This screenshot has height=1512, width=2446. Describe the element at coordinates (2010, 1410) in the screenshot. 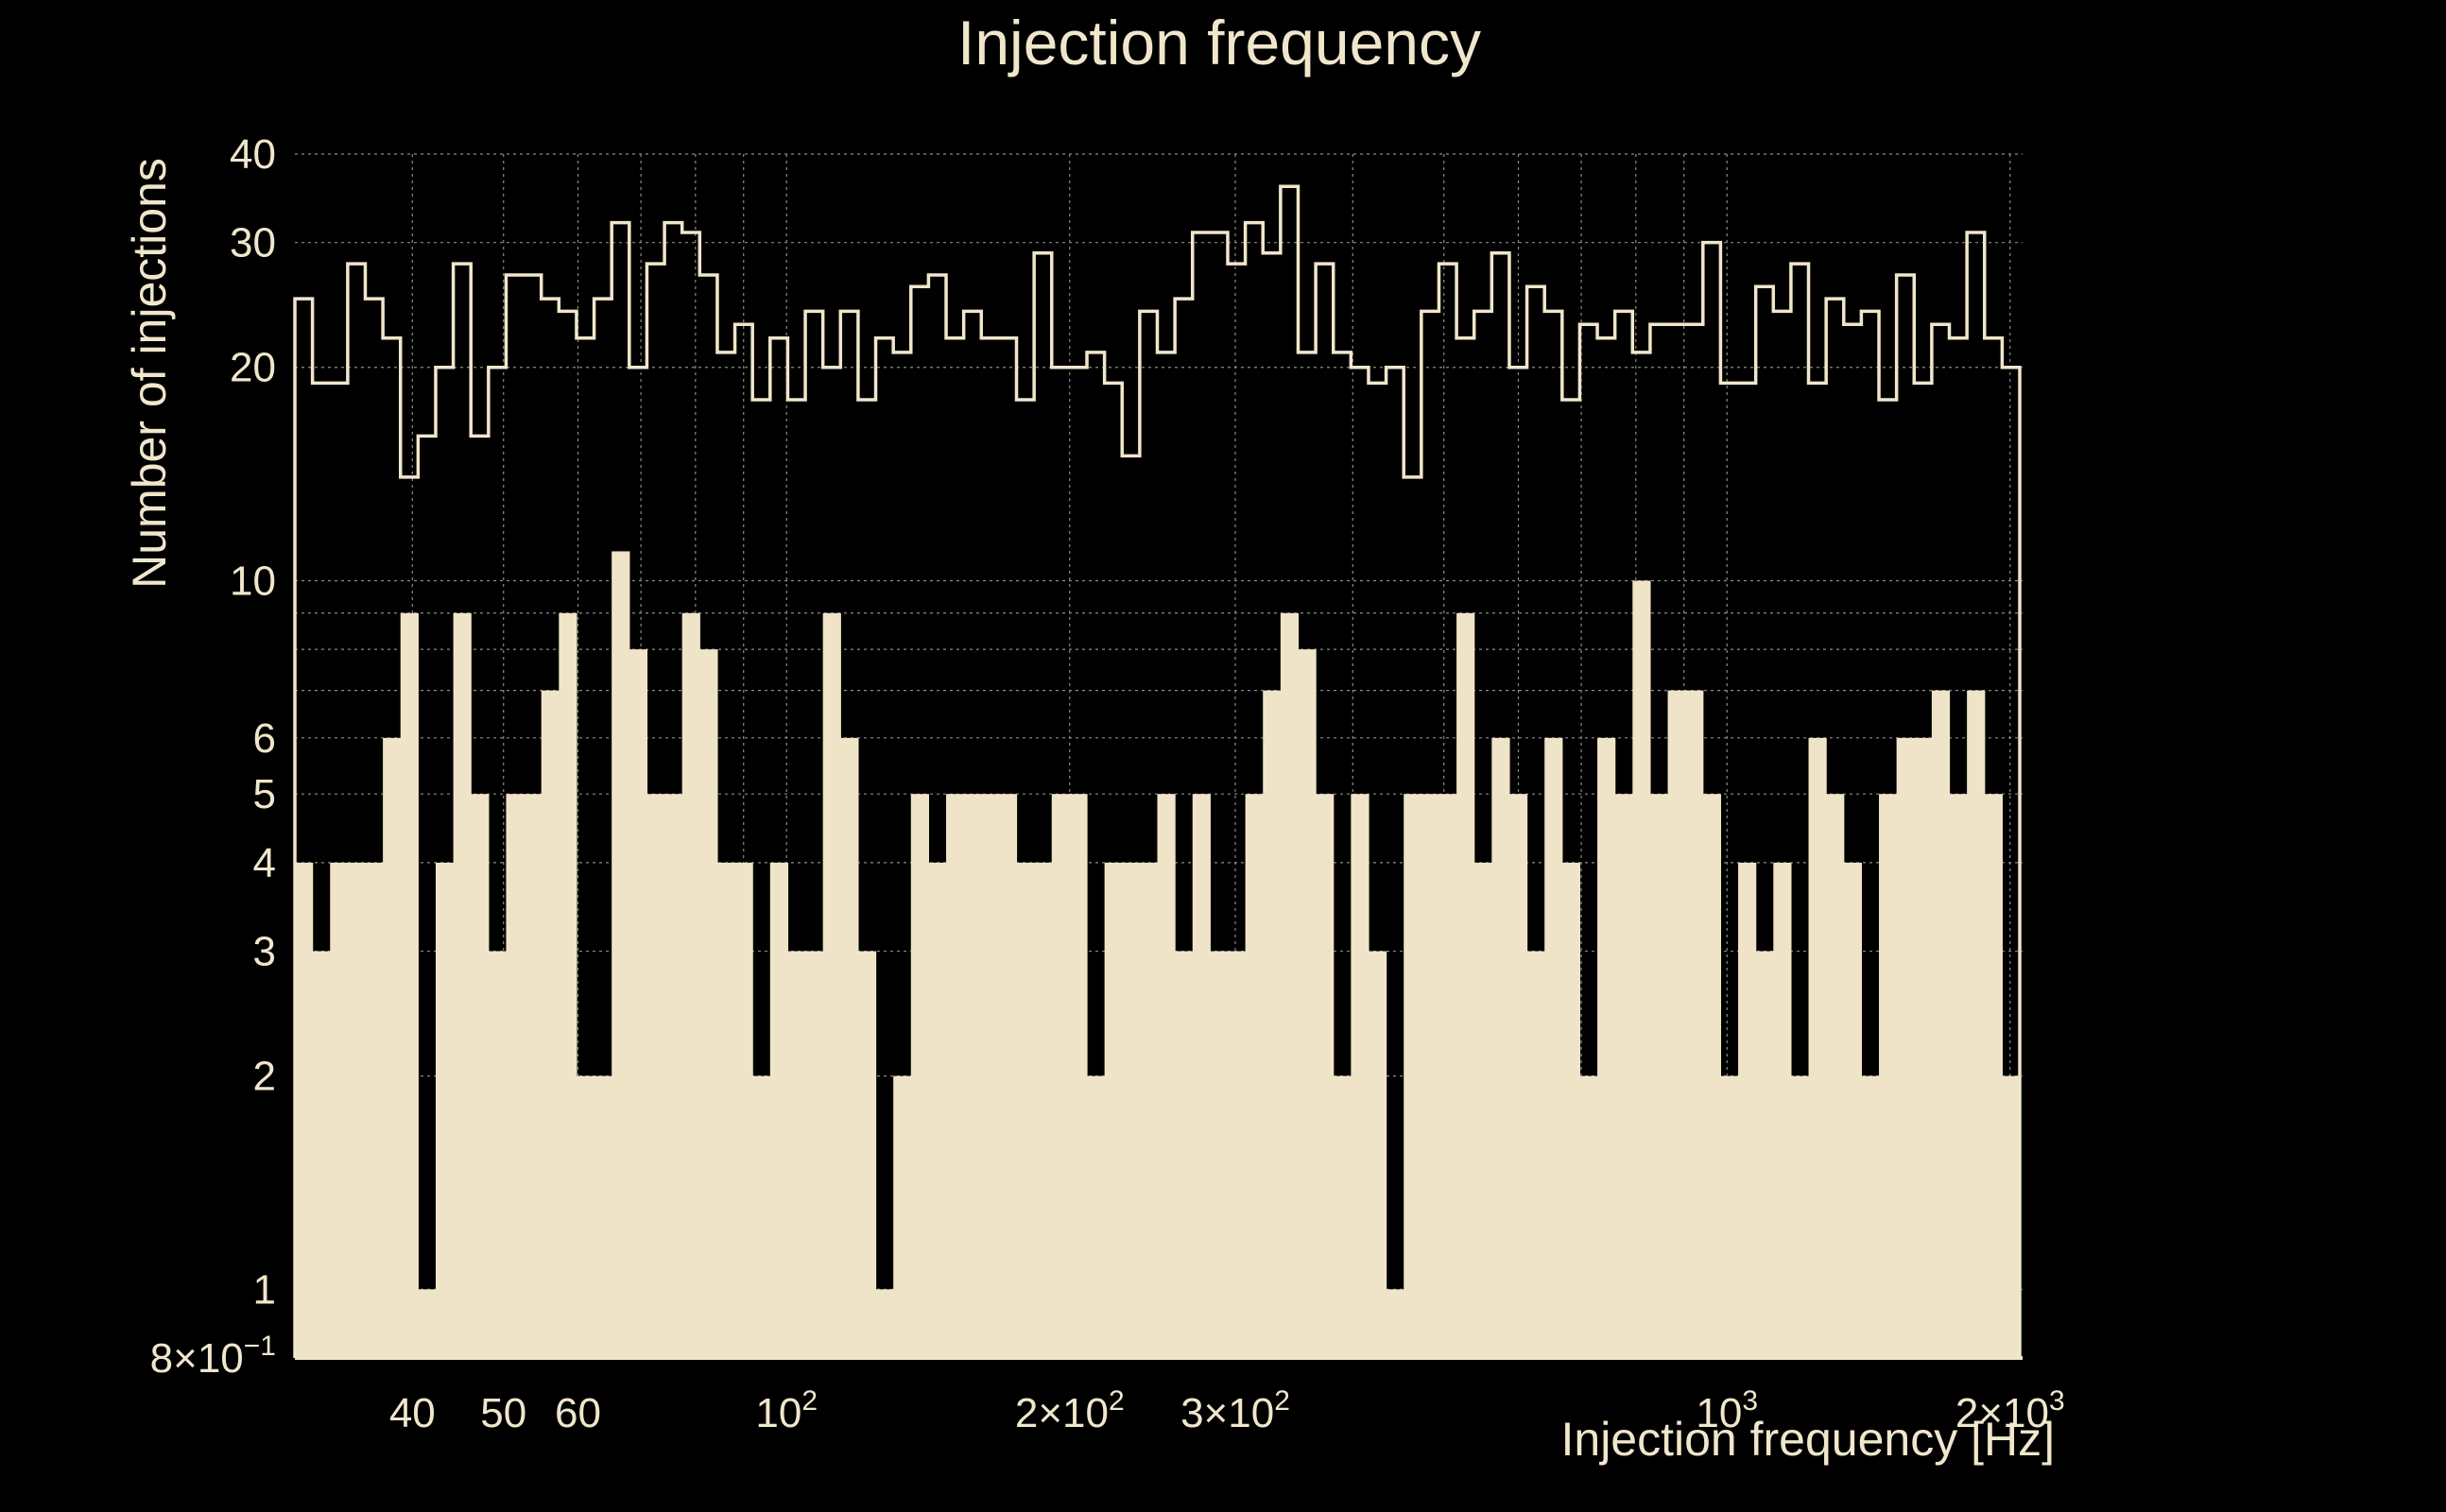

I see `x-tick-label: 2×10³` at that location.